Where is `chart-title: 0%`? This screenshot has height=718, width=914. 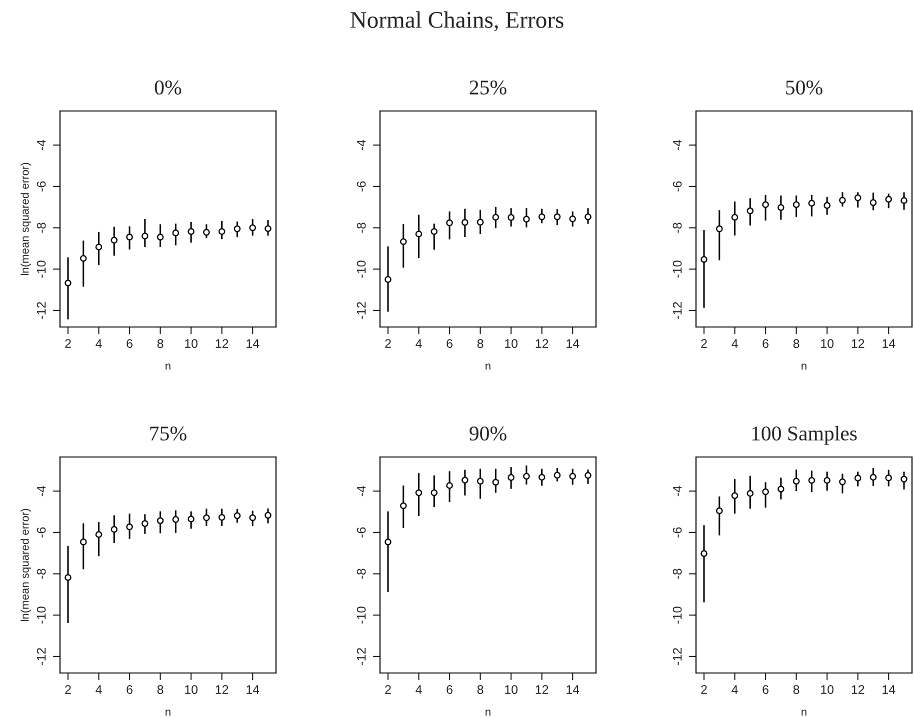 chart-title: 0% is located at coordinates (168, 87).